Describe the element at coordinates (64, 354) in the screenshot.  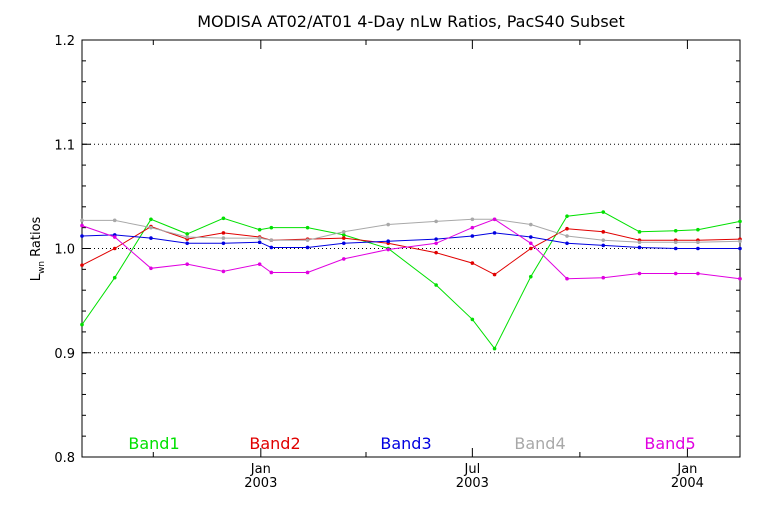
I see `y-tick-label: 0.9` at that location.